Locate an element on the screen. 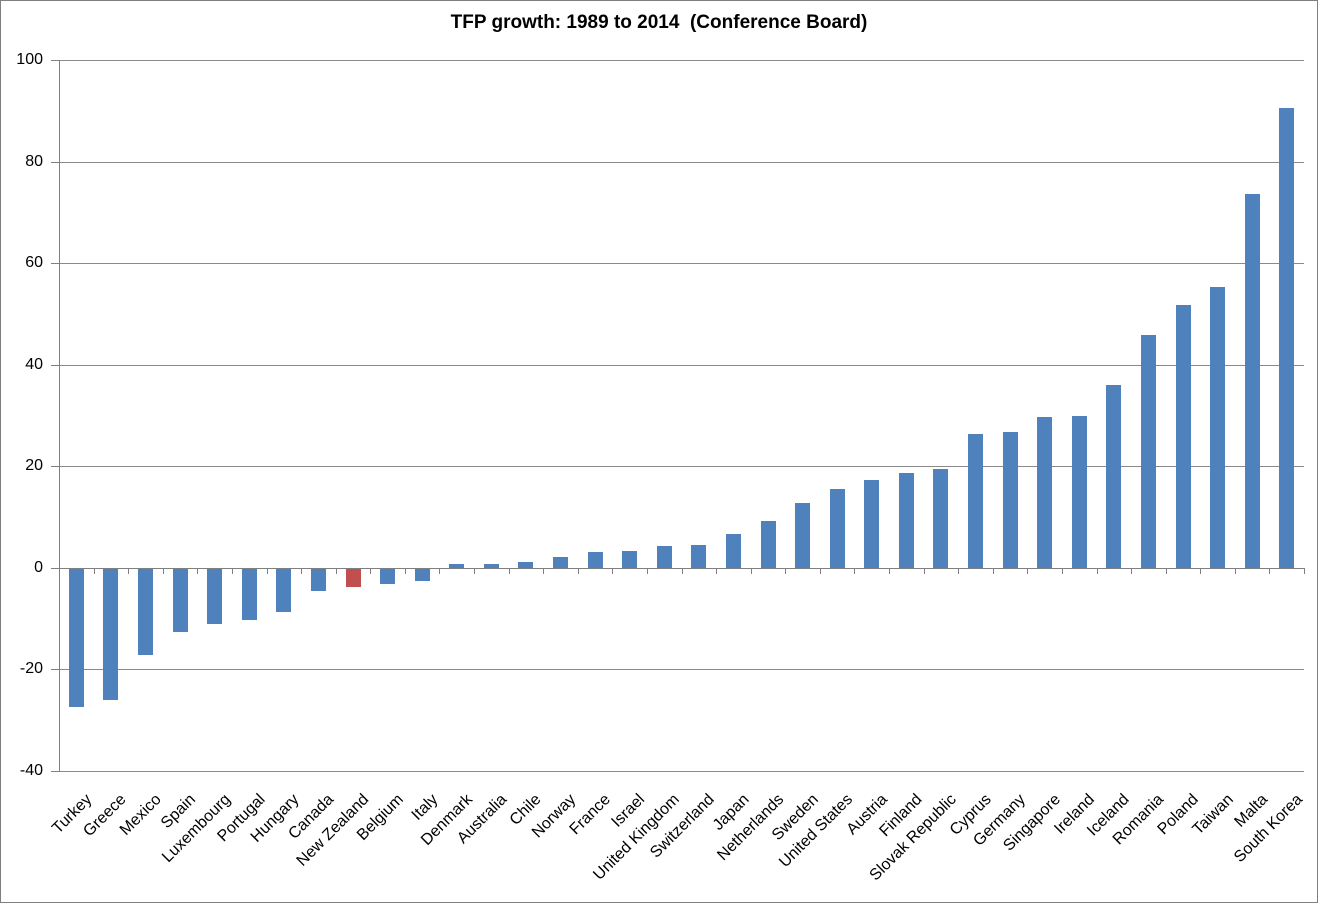 This screenshot has height=903, width=1318. bar-netherlands is located at coordinates (768, 544).